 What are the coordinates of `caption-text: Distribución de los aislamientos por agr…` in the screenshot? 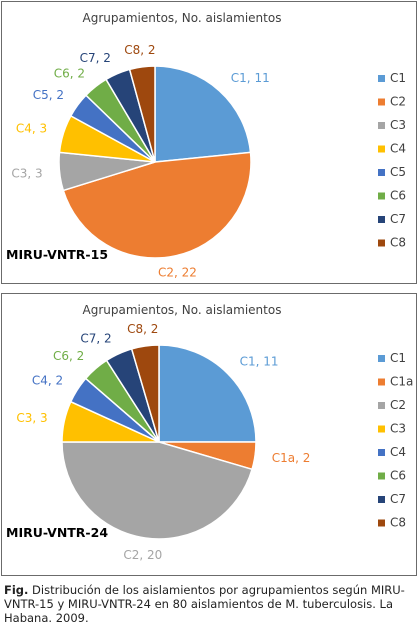 It's located at (204, 604).